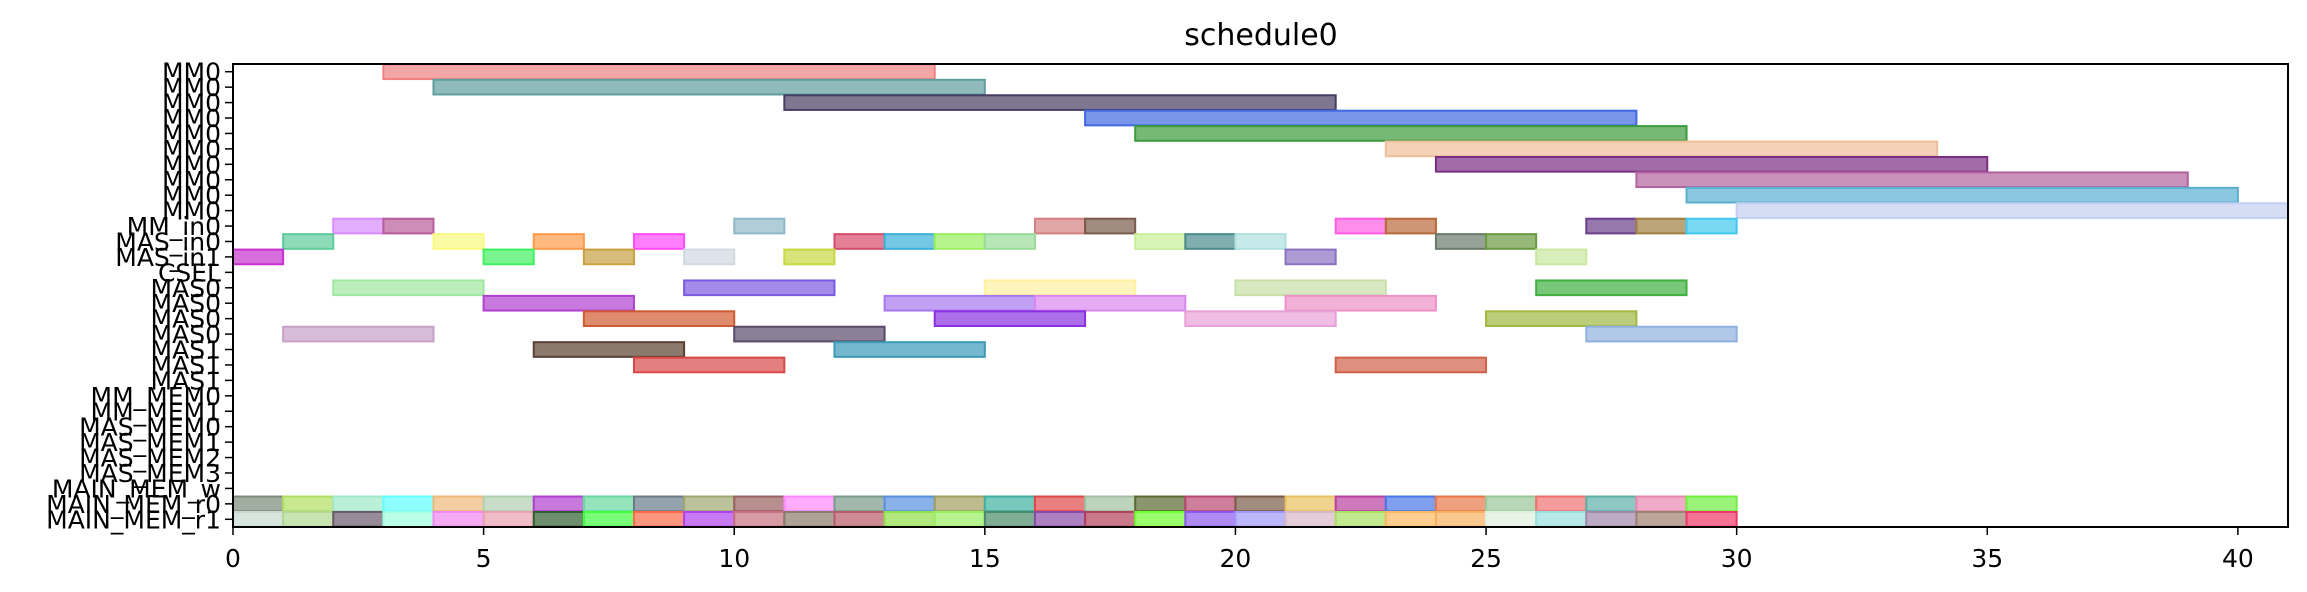 The width and height of the screenshot is (2307, 592). What do you see at coordinates (133, 504) in the screenshot?
I see `y-tick-label: MAIN_MEM_r0` at bounding box center [133, 504].